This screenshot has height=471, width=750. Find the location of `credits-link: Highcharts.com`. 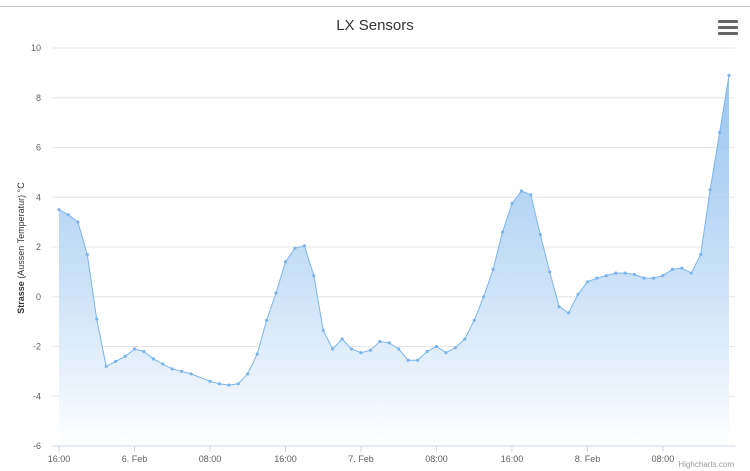

credits-link: Highcharts.com is located at coordinates (706, 464).